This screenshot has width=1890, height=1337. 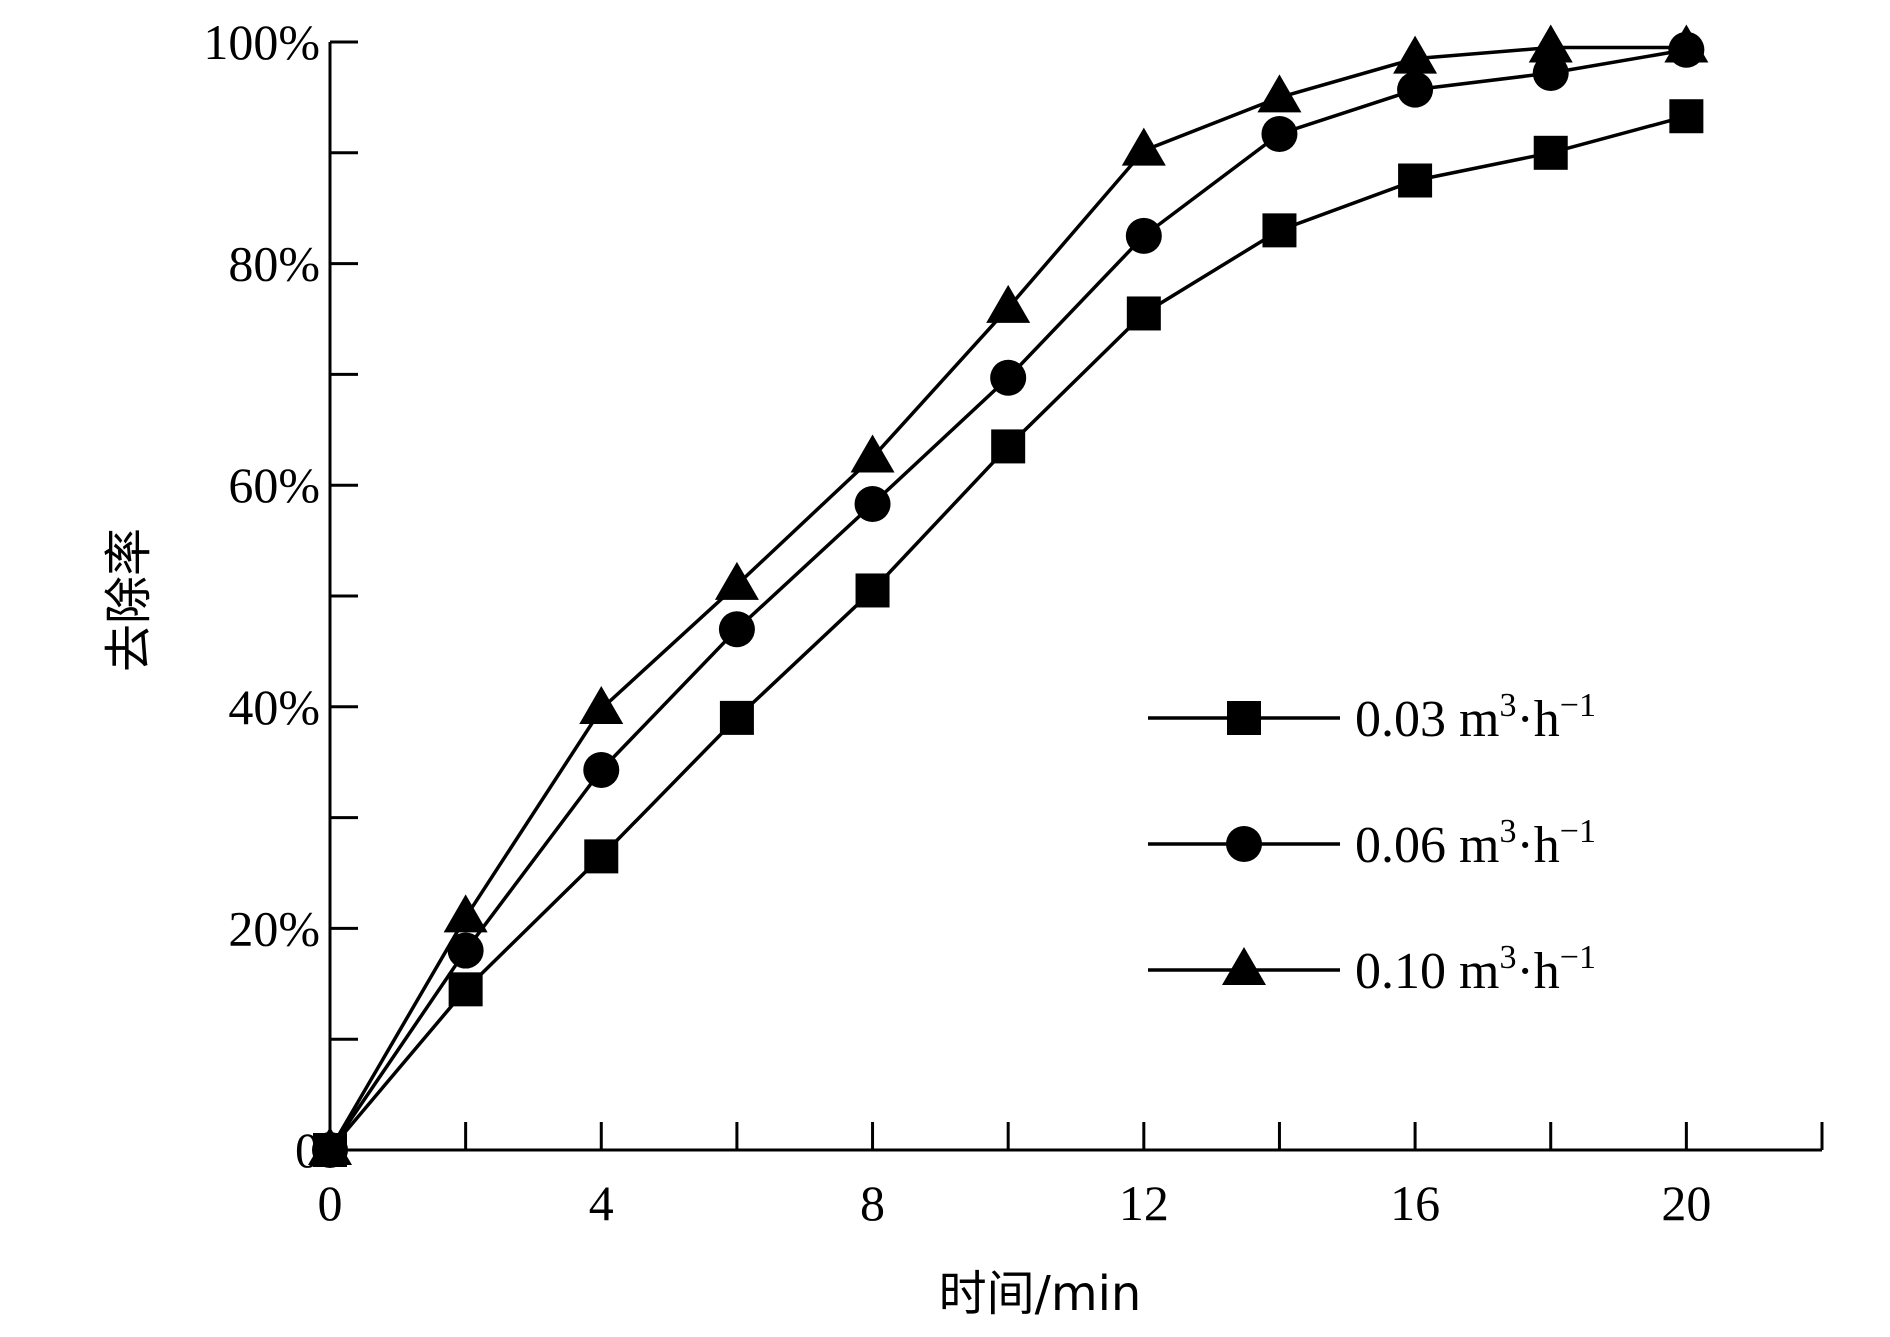 I want to click on y-axis-title: 去除率, so click(x=129, y=600).